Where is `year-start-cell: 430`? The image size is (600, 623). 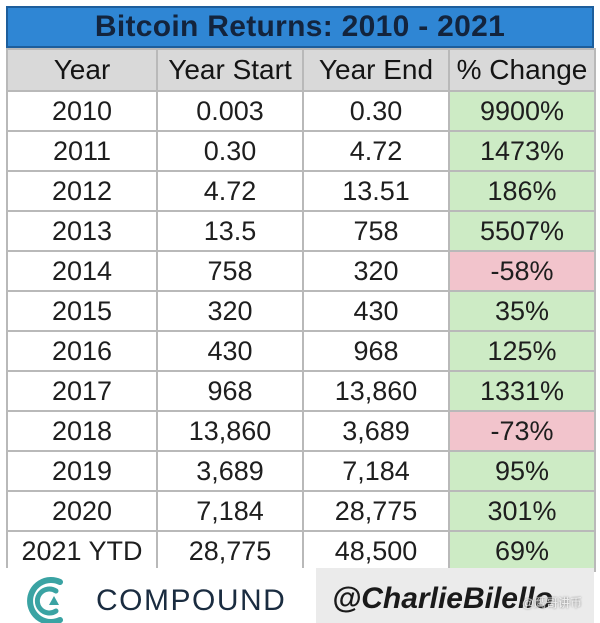
year-start-cell: 430 is located at coordinates (230, 351).